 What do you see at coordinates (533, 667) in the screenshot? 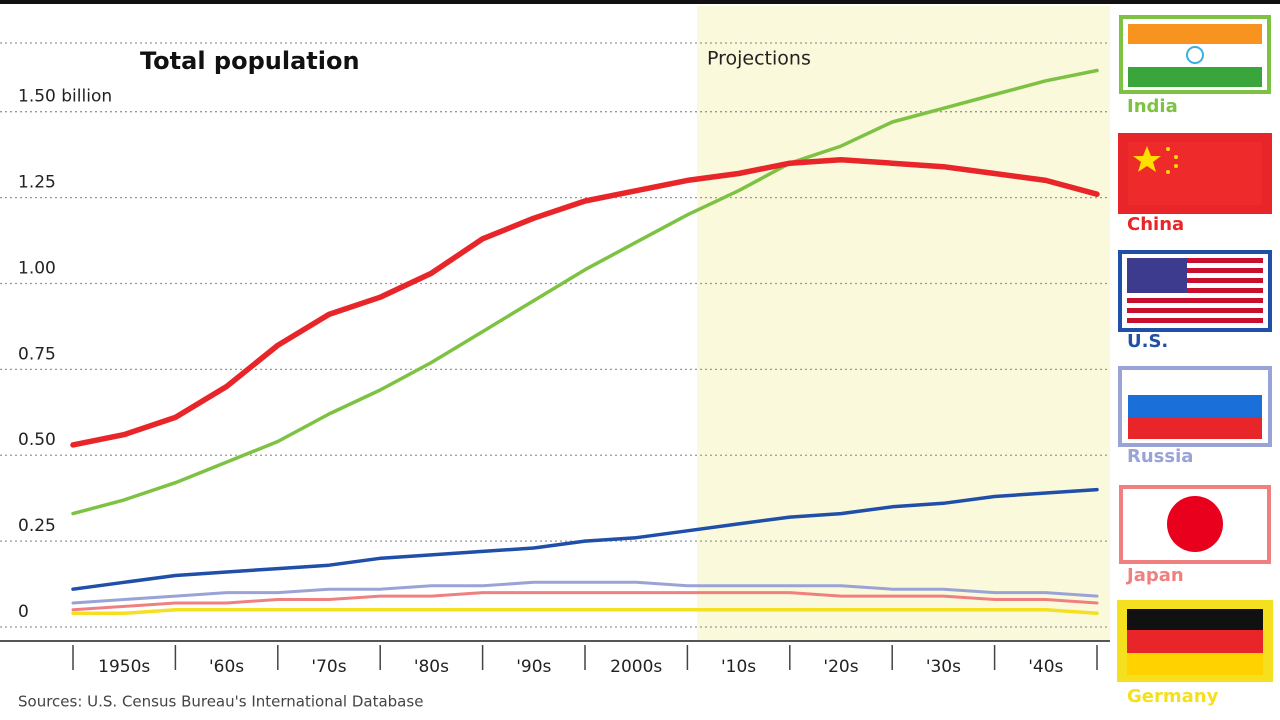
I see `x-tick-label: '90s` at bounding box center [533, 667].